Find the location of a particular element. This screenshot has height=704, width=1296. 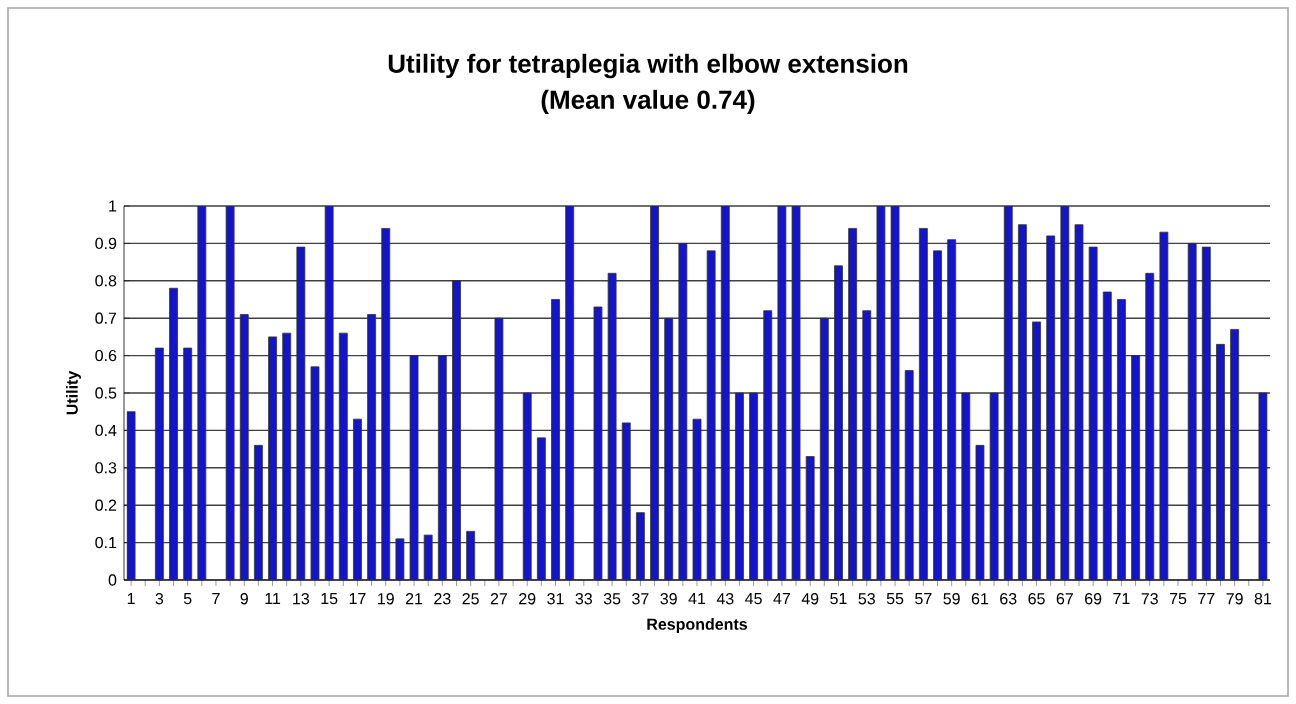

x-tick-label: 13 is located at coordinates (301, 599).